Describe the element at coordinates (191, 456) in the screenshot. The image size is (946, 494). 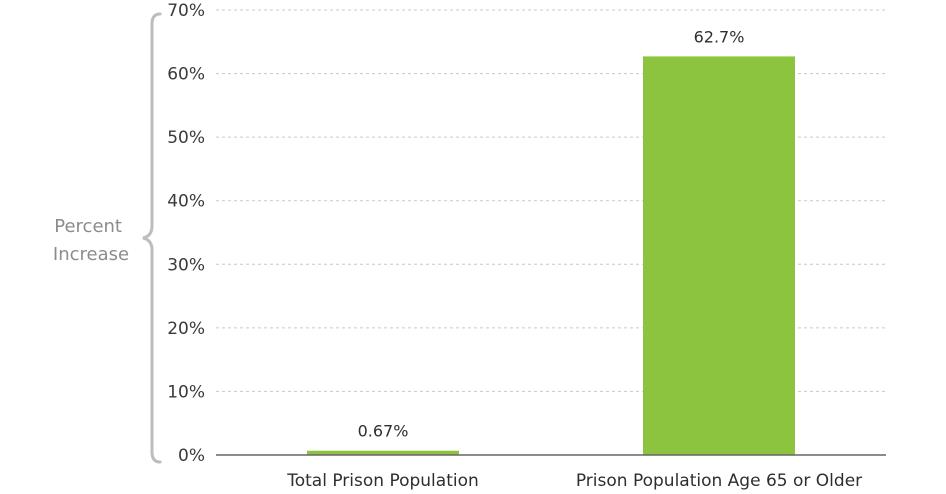
I see `y-tick-label: 0%` at that location.